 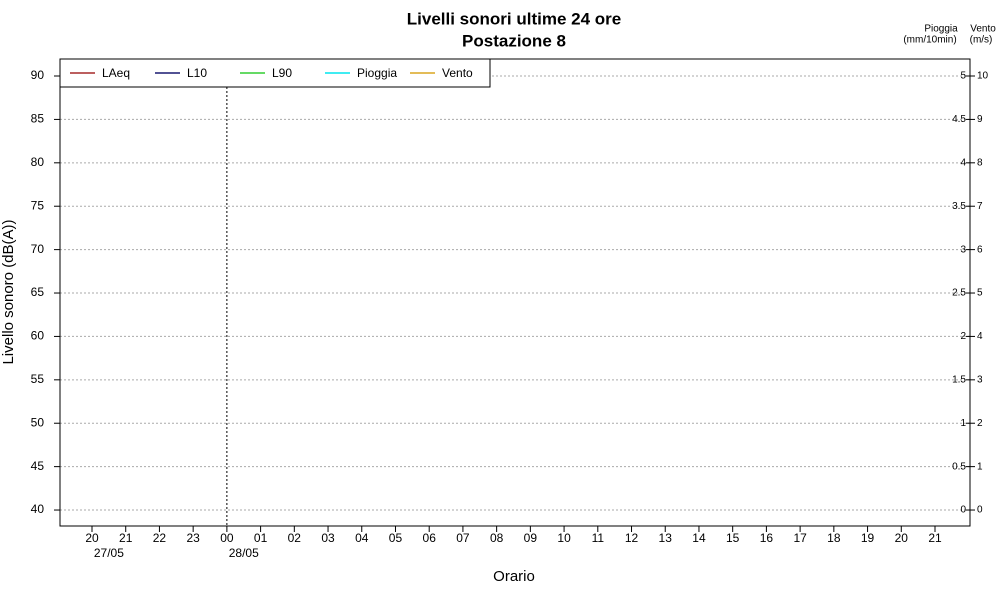 I want to click on x-tick-label: 11, so click(x=598, y=538).